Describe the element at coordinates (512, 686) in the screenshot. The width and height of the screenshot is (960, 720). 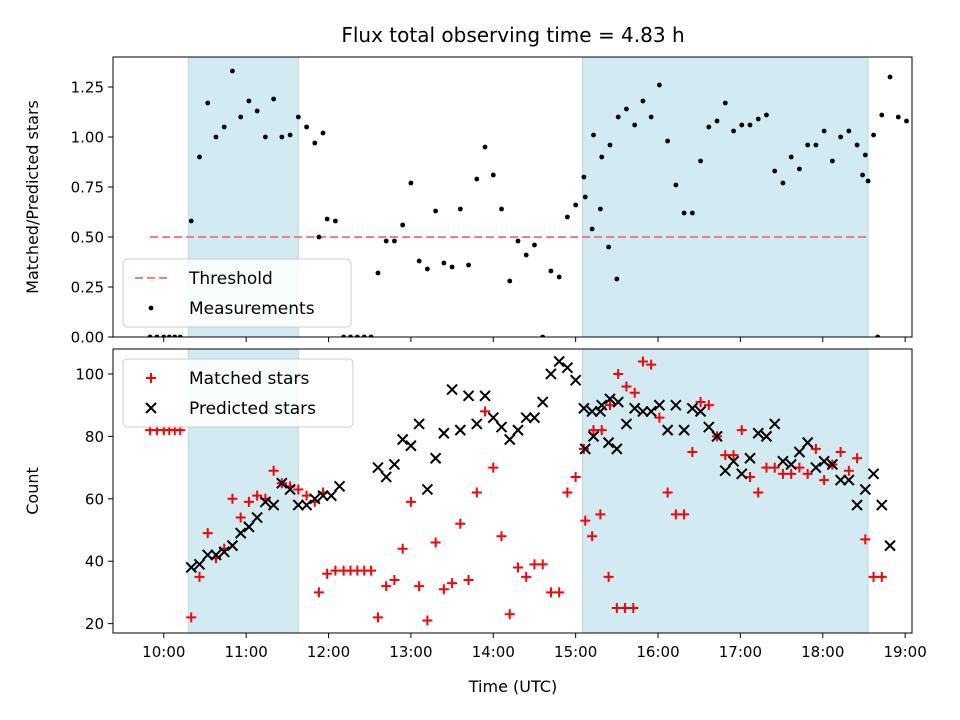
I see `x-axis-label: Time (UTC)` at that location.